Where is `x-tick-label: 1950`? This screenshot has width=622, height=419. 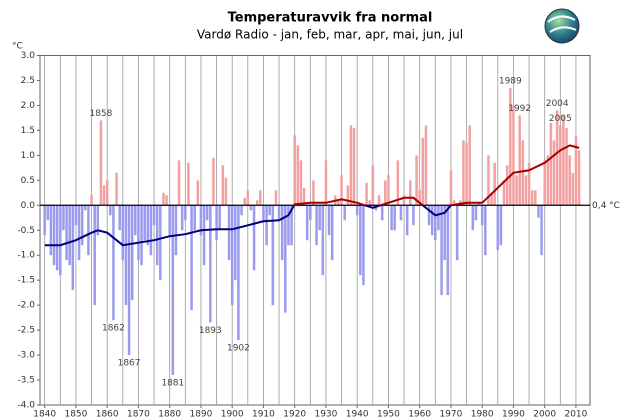
x-tick-label: 1950 is located at coordinates (388, 414).